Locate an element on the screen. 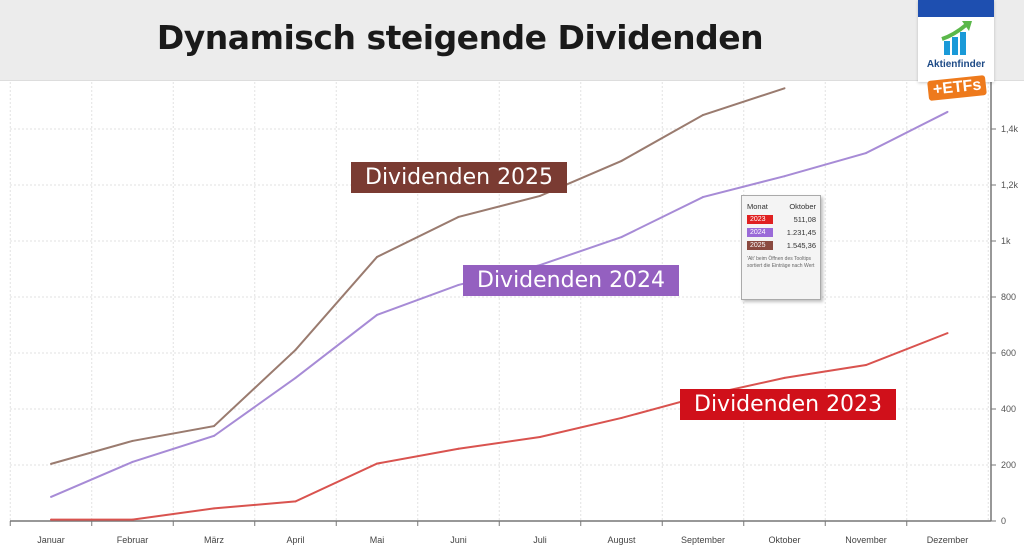 This screenshot has height=551, width=1024. x-tick-label: Februar is located at coordinates (133, 540).